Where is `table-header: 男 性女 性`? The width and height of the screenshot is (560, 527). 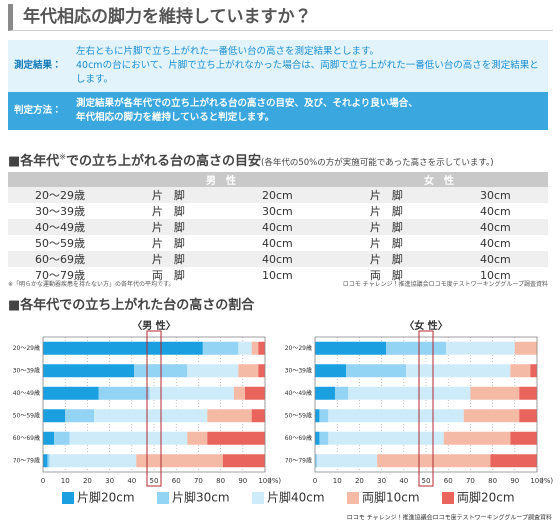 table-header: 男 性女 性 is located at coordinates (278, 179).